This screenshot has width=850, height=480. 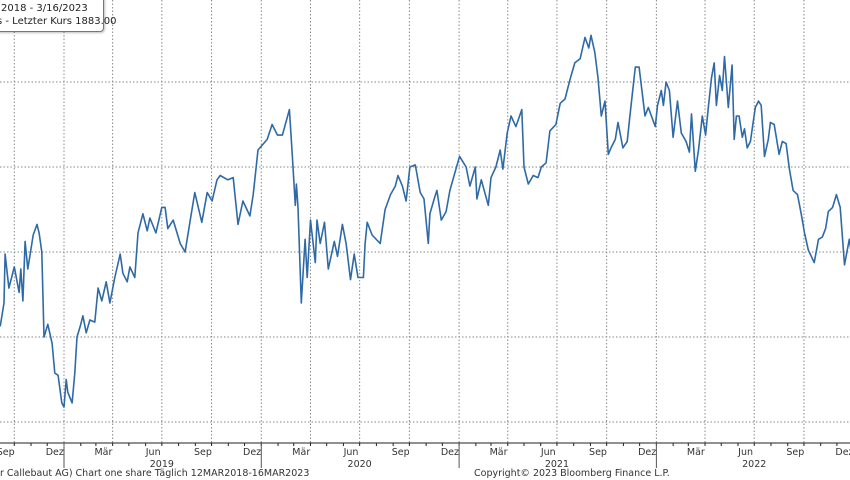 I want to click on year-label: 2019, so click(x=162, y=464).